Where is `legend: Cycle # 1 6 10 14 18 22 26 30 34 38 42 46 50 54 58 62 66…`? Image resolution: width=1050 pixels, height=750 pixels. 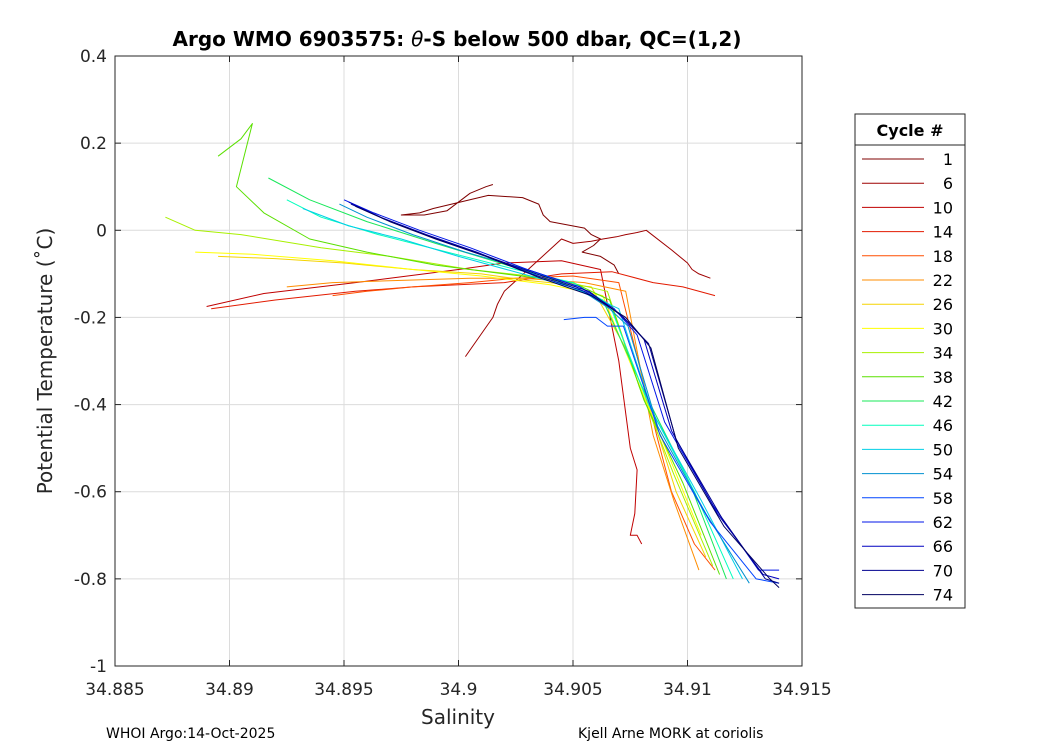 legend: Cycle # 1 6 10 14 18 22 26 30 34 38 42 46 50 54 58 62 66… is located at coordinates (910, 361).